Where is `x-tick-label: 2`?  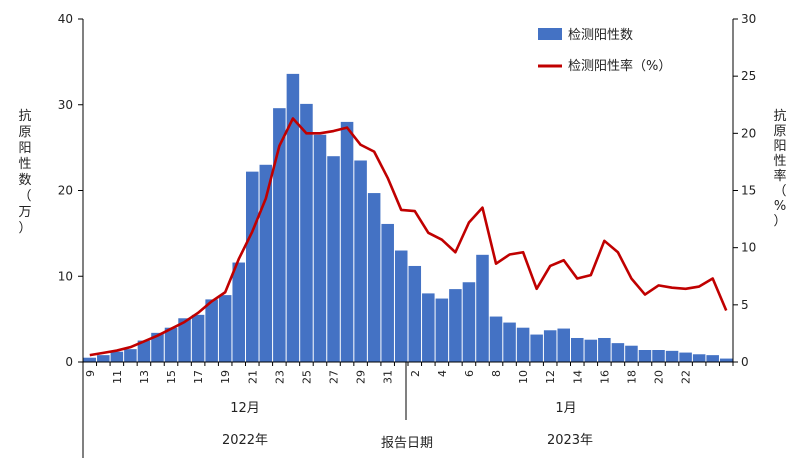 x-tick-label: 2 is located at coordinates (415, 373).